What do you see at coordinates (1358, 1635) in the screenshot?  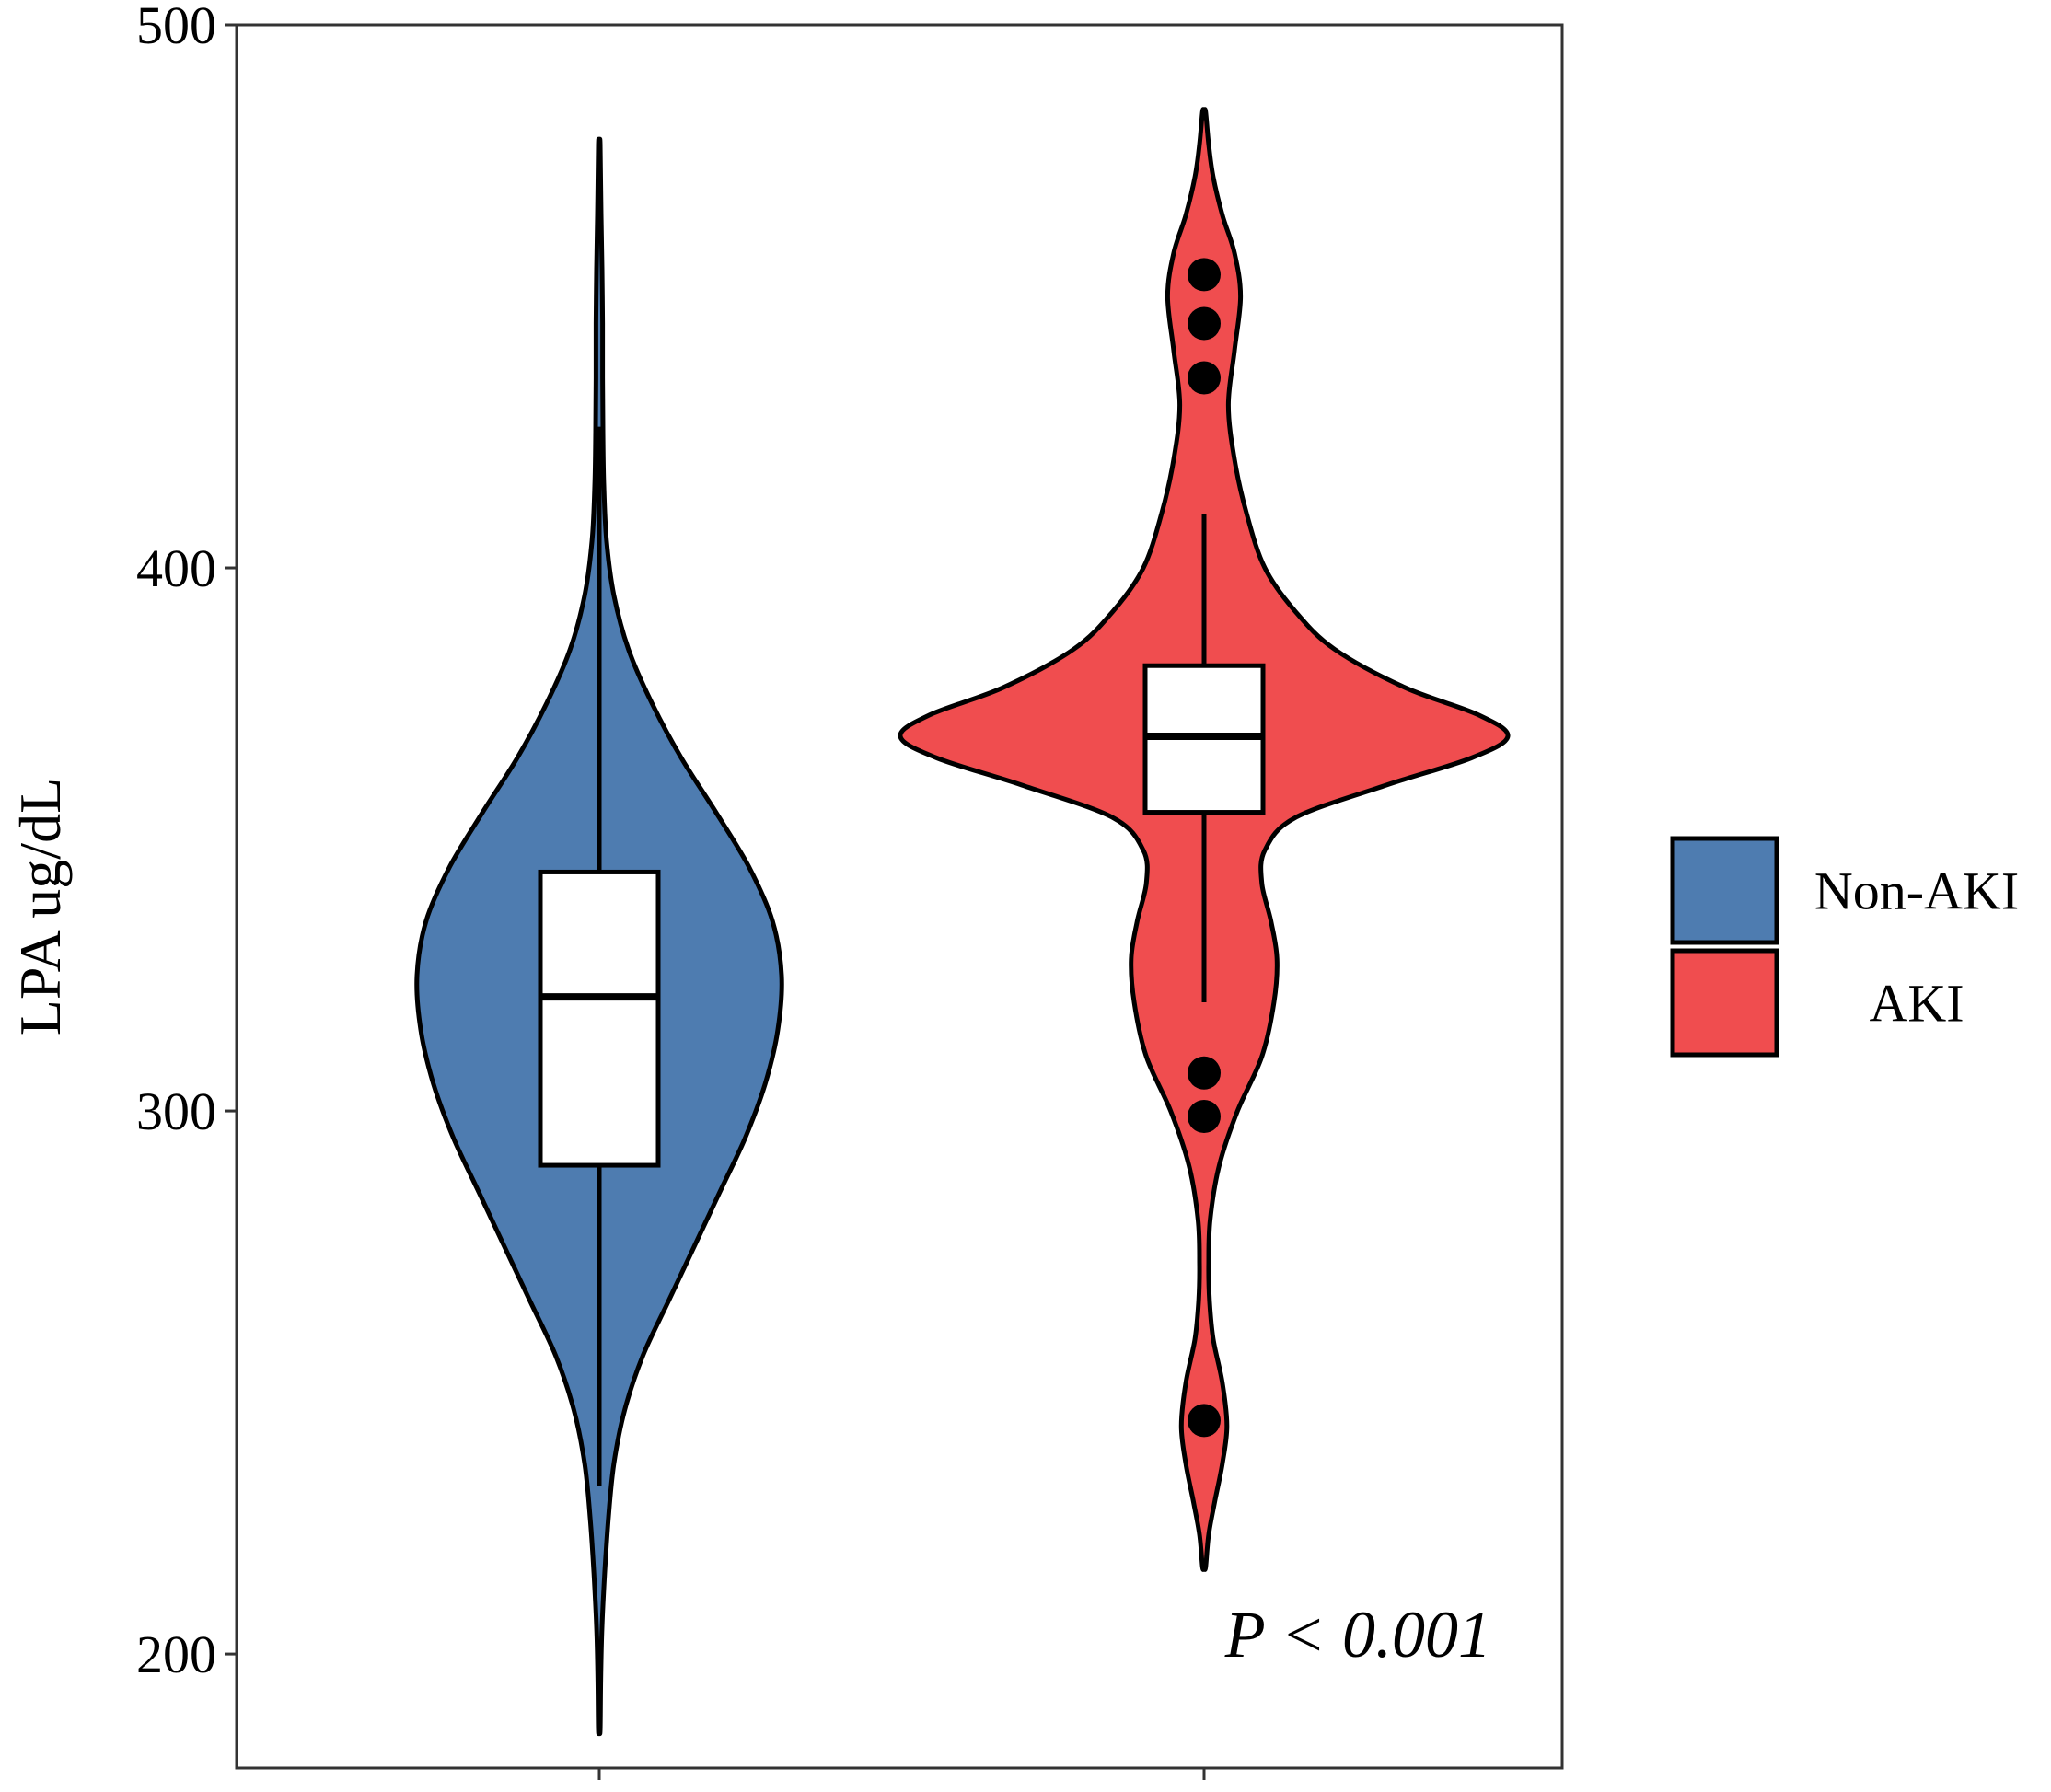 I see `p-value-annotation: P < 0.001` at bounding box center [1358, 1635].